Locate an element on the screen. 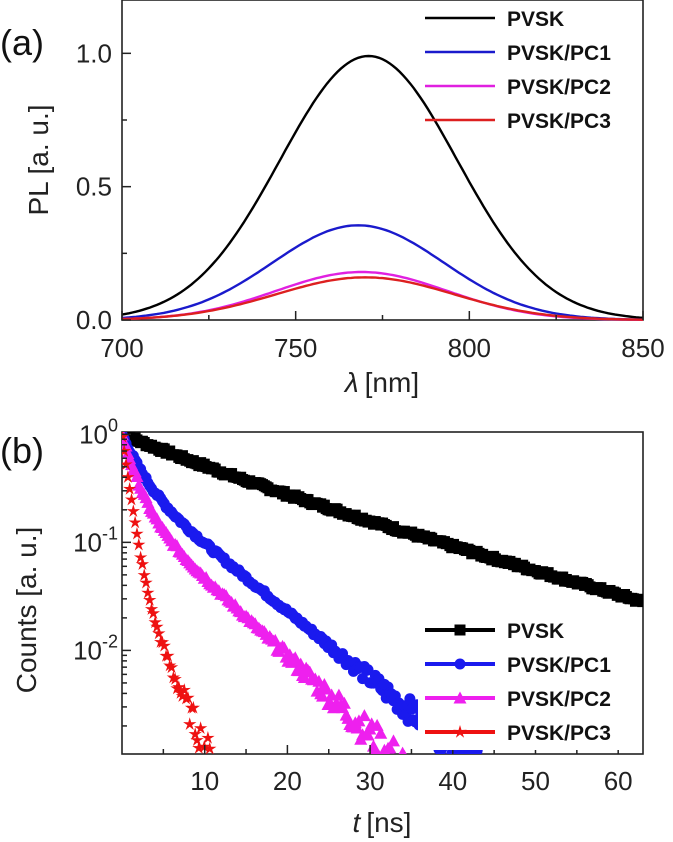 The height and width of the screenshot is (842, 673). trpl-x-axis-label: t [ns] is located at coordinates (382, 822).